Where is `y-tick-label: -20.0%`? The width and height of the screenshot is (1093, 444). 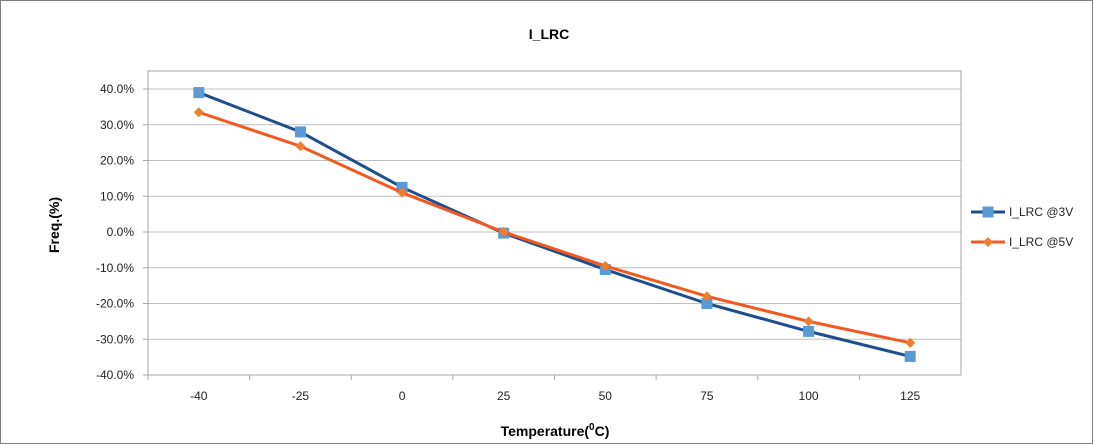 y-tick-label: -20.0% is located at coordinates (115, 304).